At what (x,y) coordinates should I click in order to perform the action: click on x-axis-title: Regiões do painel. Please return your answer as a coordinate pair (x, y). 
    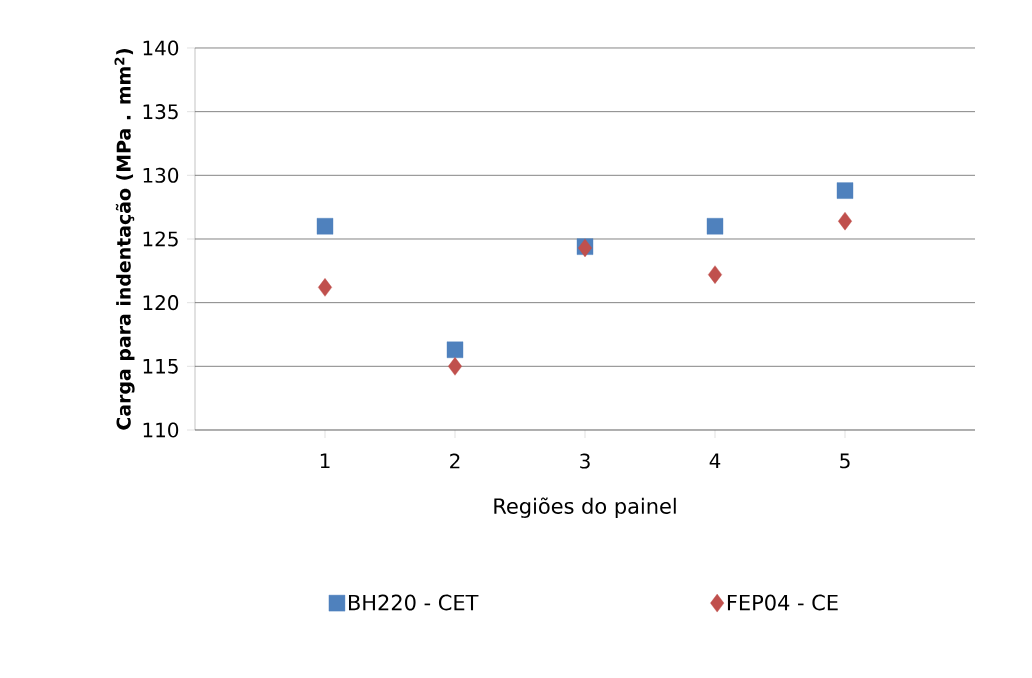
    Looking at the image, I should click on (585, 508).